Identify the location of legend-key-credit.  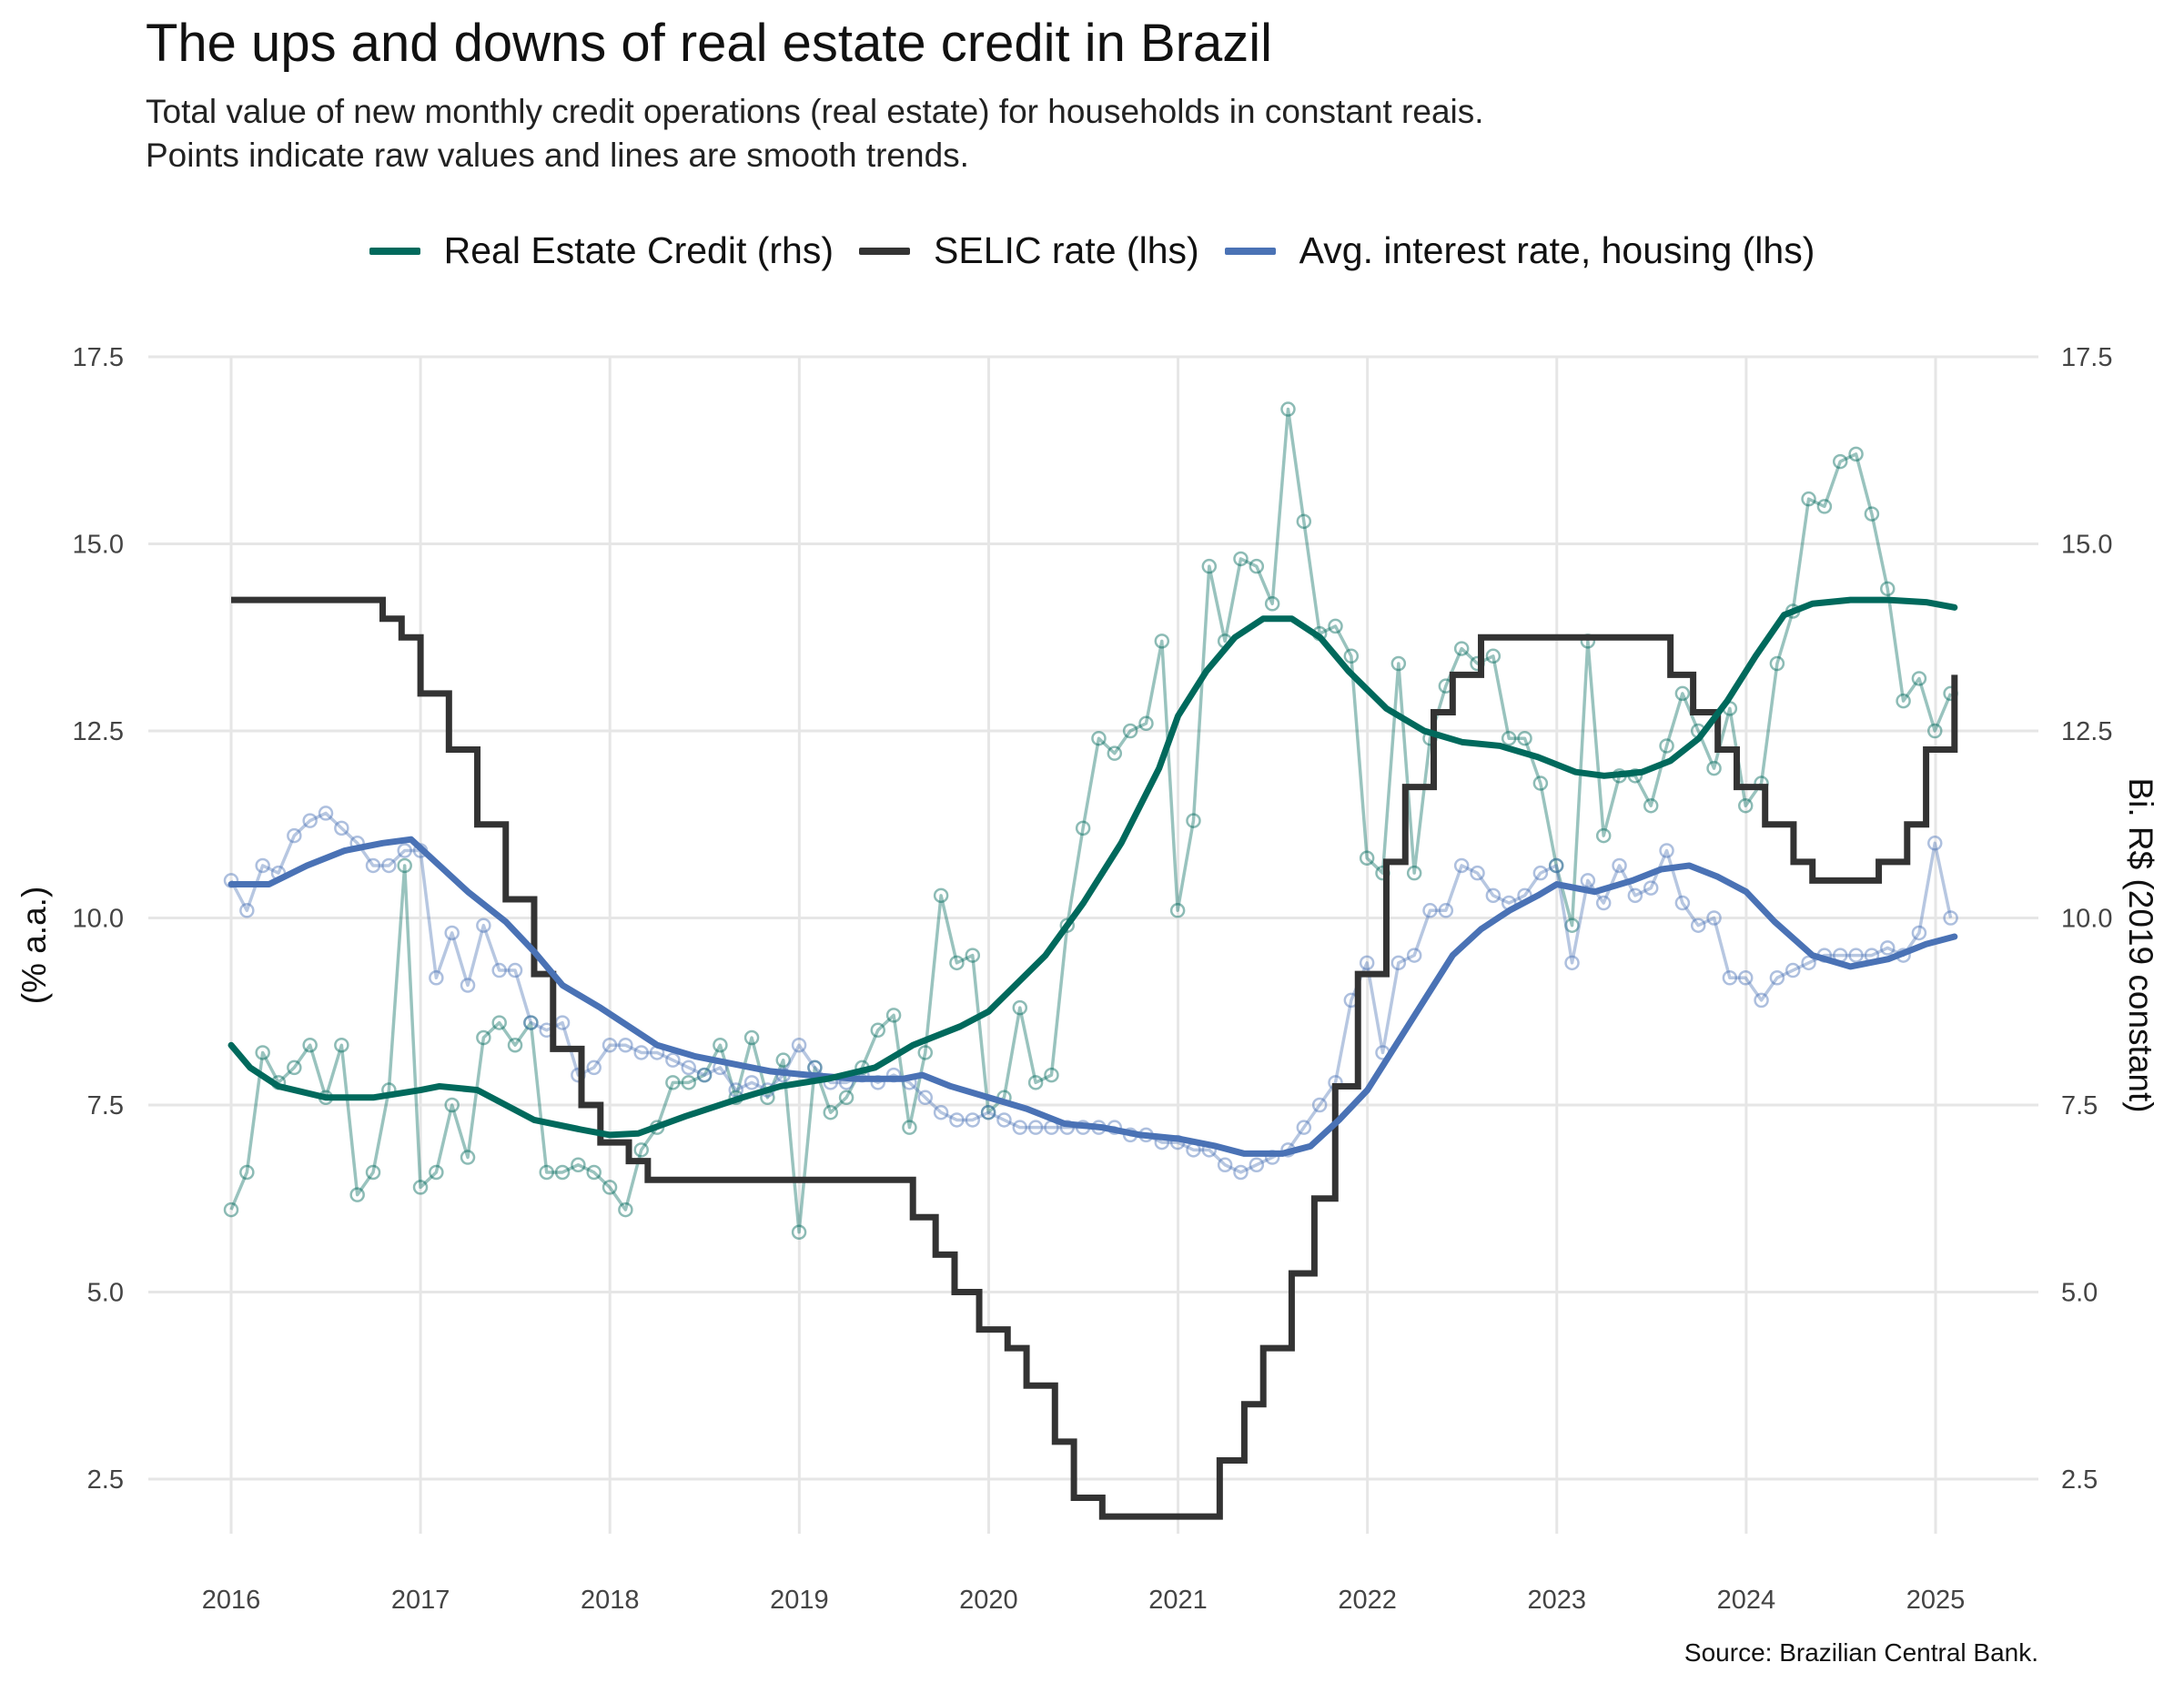
(395, 251).